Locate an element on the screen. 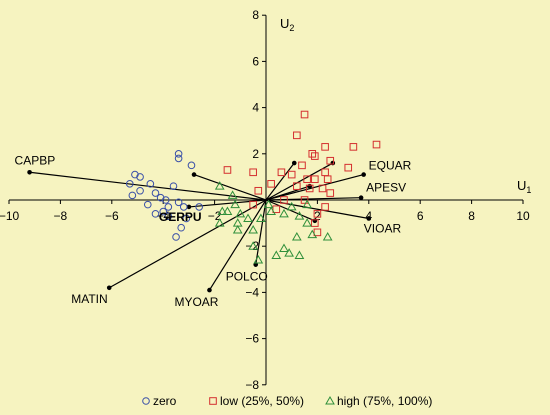 This screenshot has width=550, height=415. vector-label: VIOAR is located at coordinates (383, 228).